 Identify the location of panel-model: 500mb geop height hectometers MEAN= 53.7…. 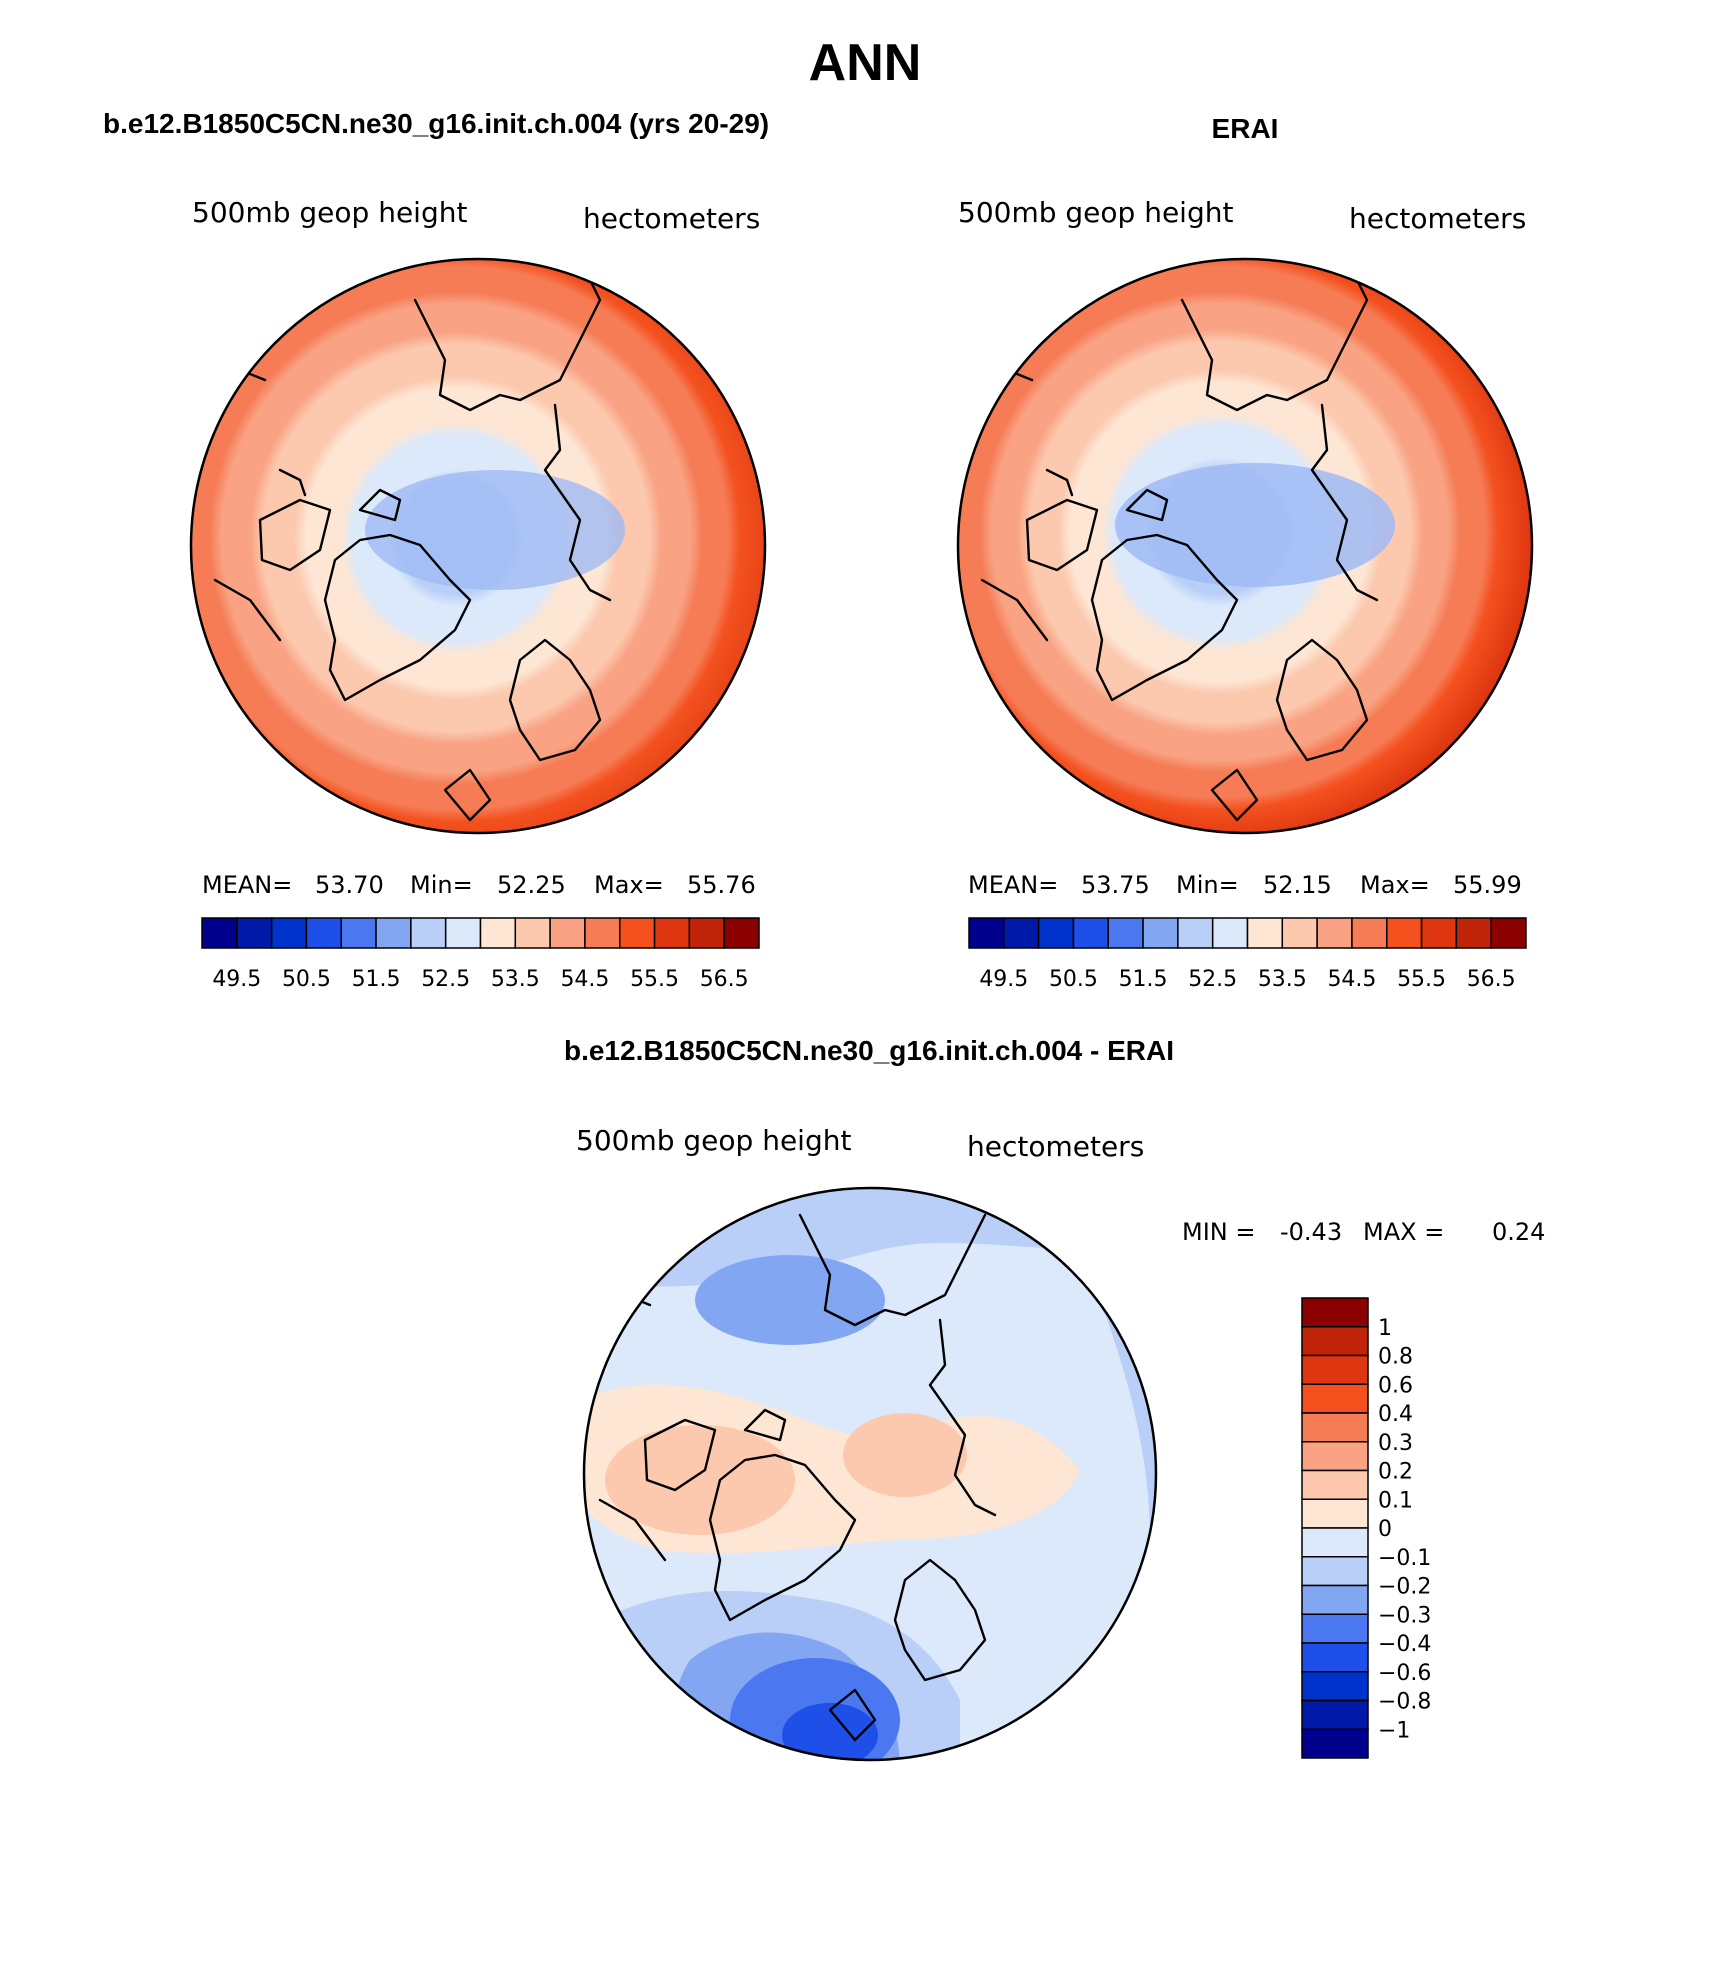
(478, 594).